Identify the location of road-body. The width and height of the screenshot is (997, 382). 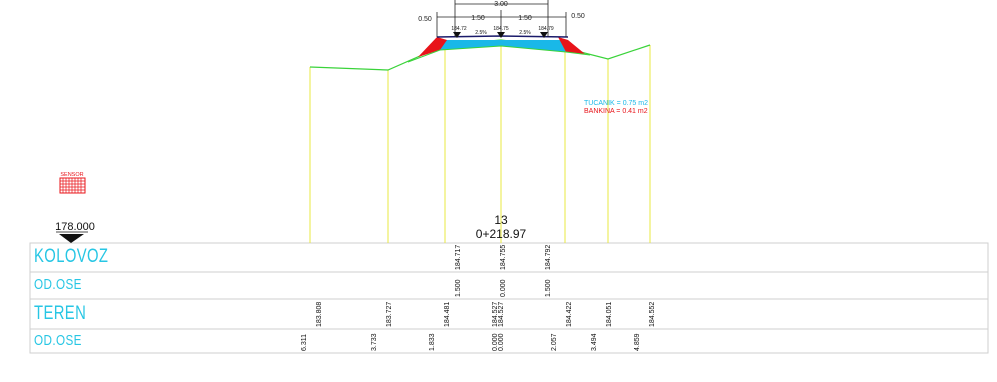
(499, 49).